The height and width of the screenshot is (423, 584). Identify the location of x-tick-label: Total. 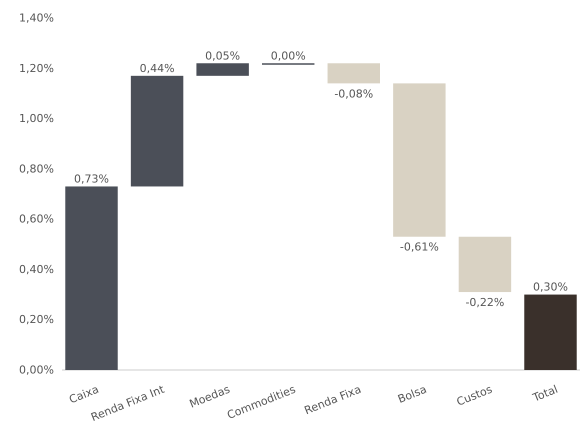
(545, 393).